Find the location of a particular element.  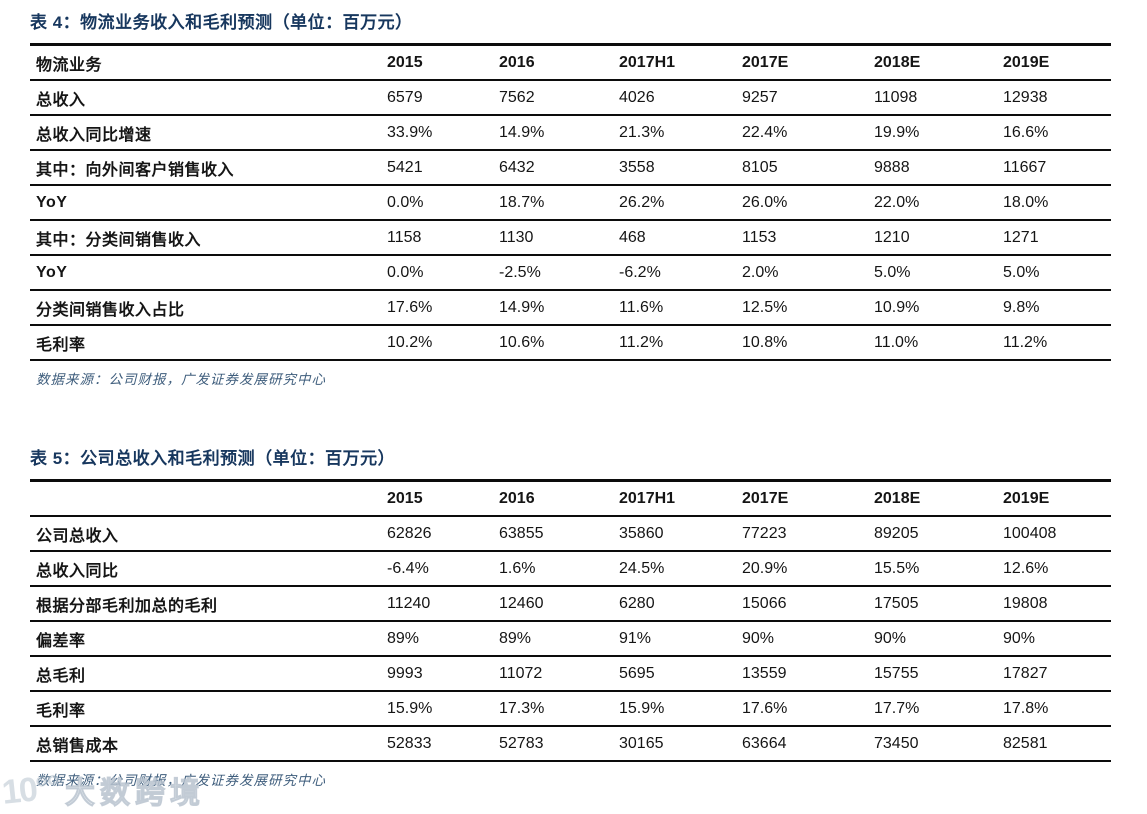

table-row: 总销售成本 52833 52783 30165 63664 73450 82581 is located at coordinates (570, 744).